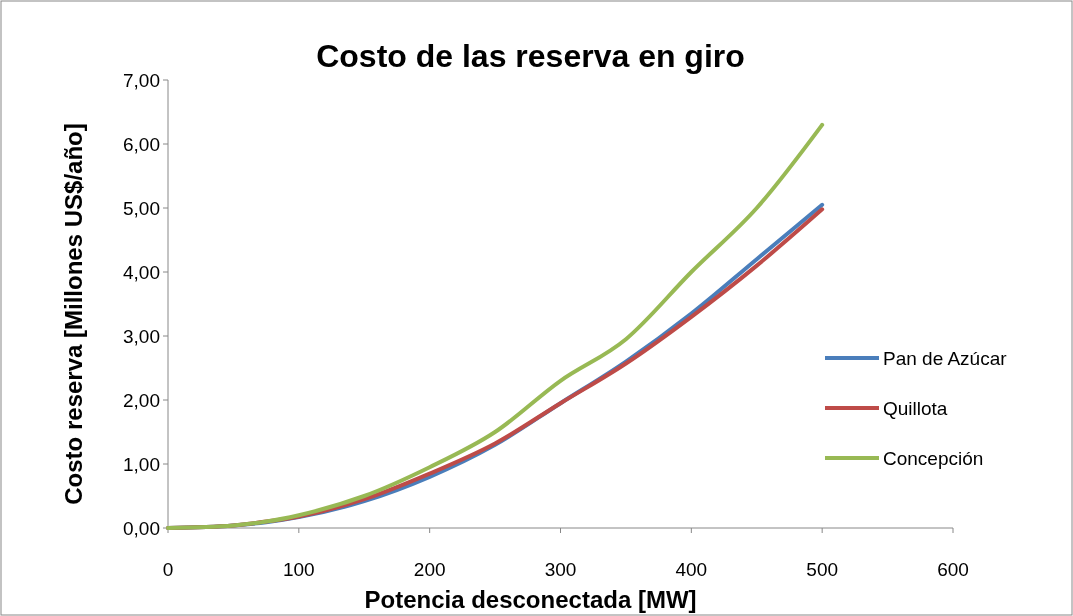 The height and width of the screenshot is (616, 1073). I want to click on x-tick-label: 100, so click(298, 569).